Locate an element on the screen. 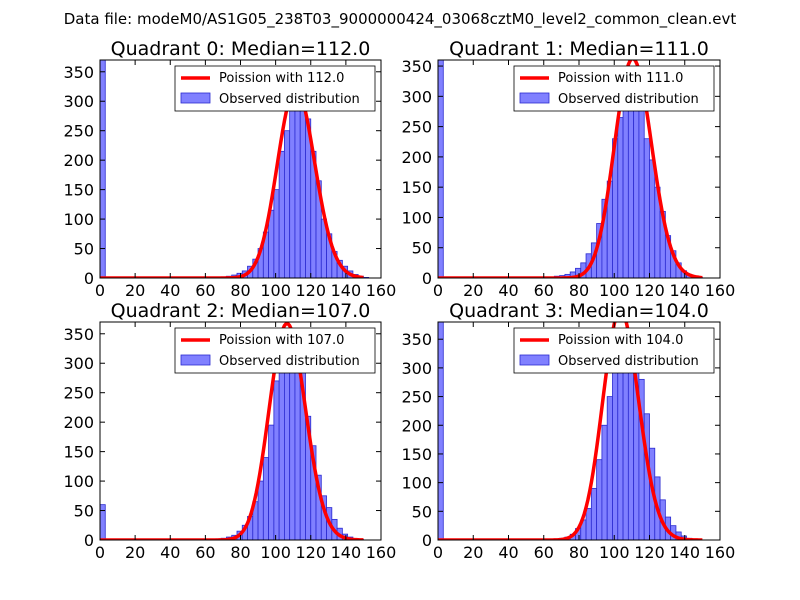 The height and width of the screenshot is (600, 800). panel-title: Quadrant 1: Median=111.0 is located at coordinates (579, 49).